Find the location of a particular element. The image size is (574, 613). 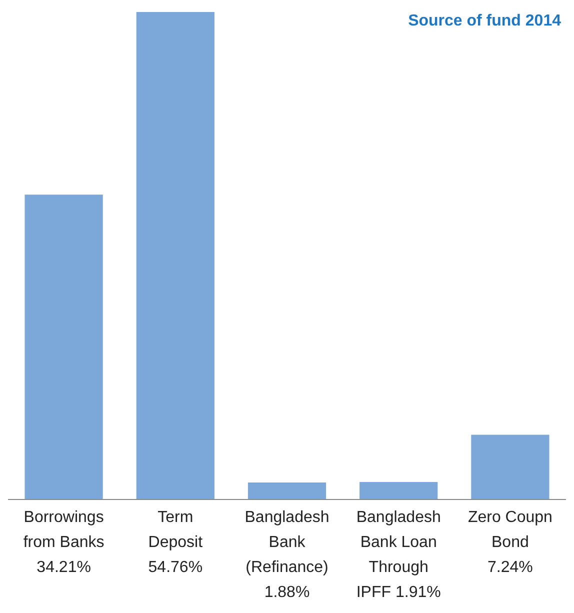

chart-title: Source of fund 2014 is located at coordinates (485, 21).